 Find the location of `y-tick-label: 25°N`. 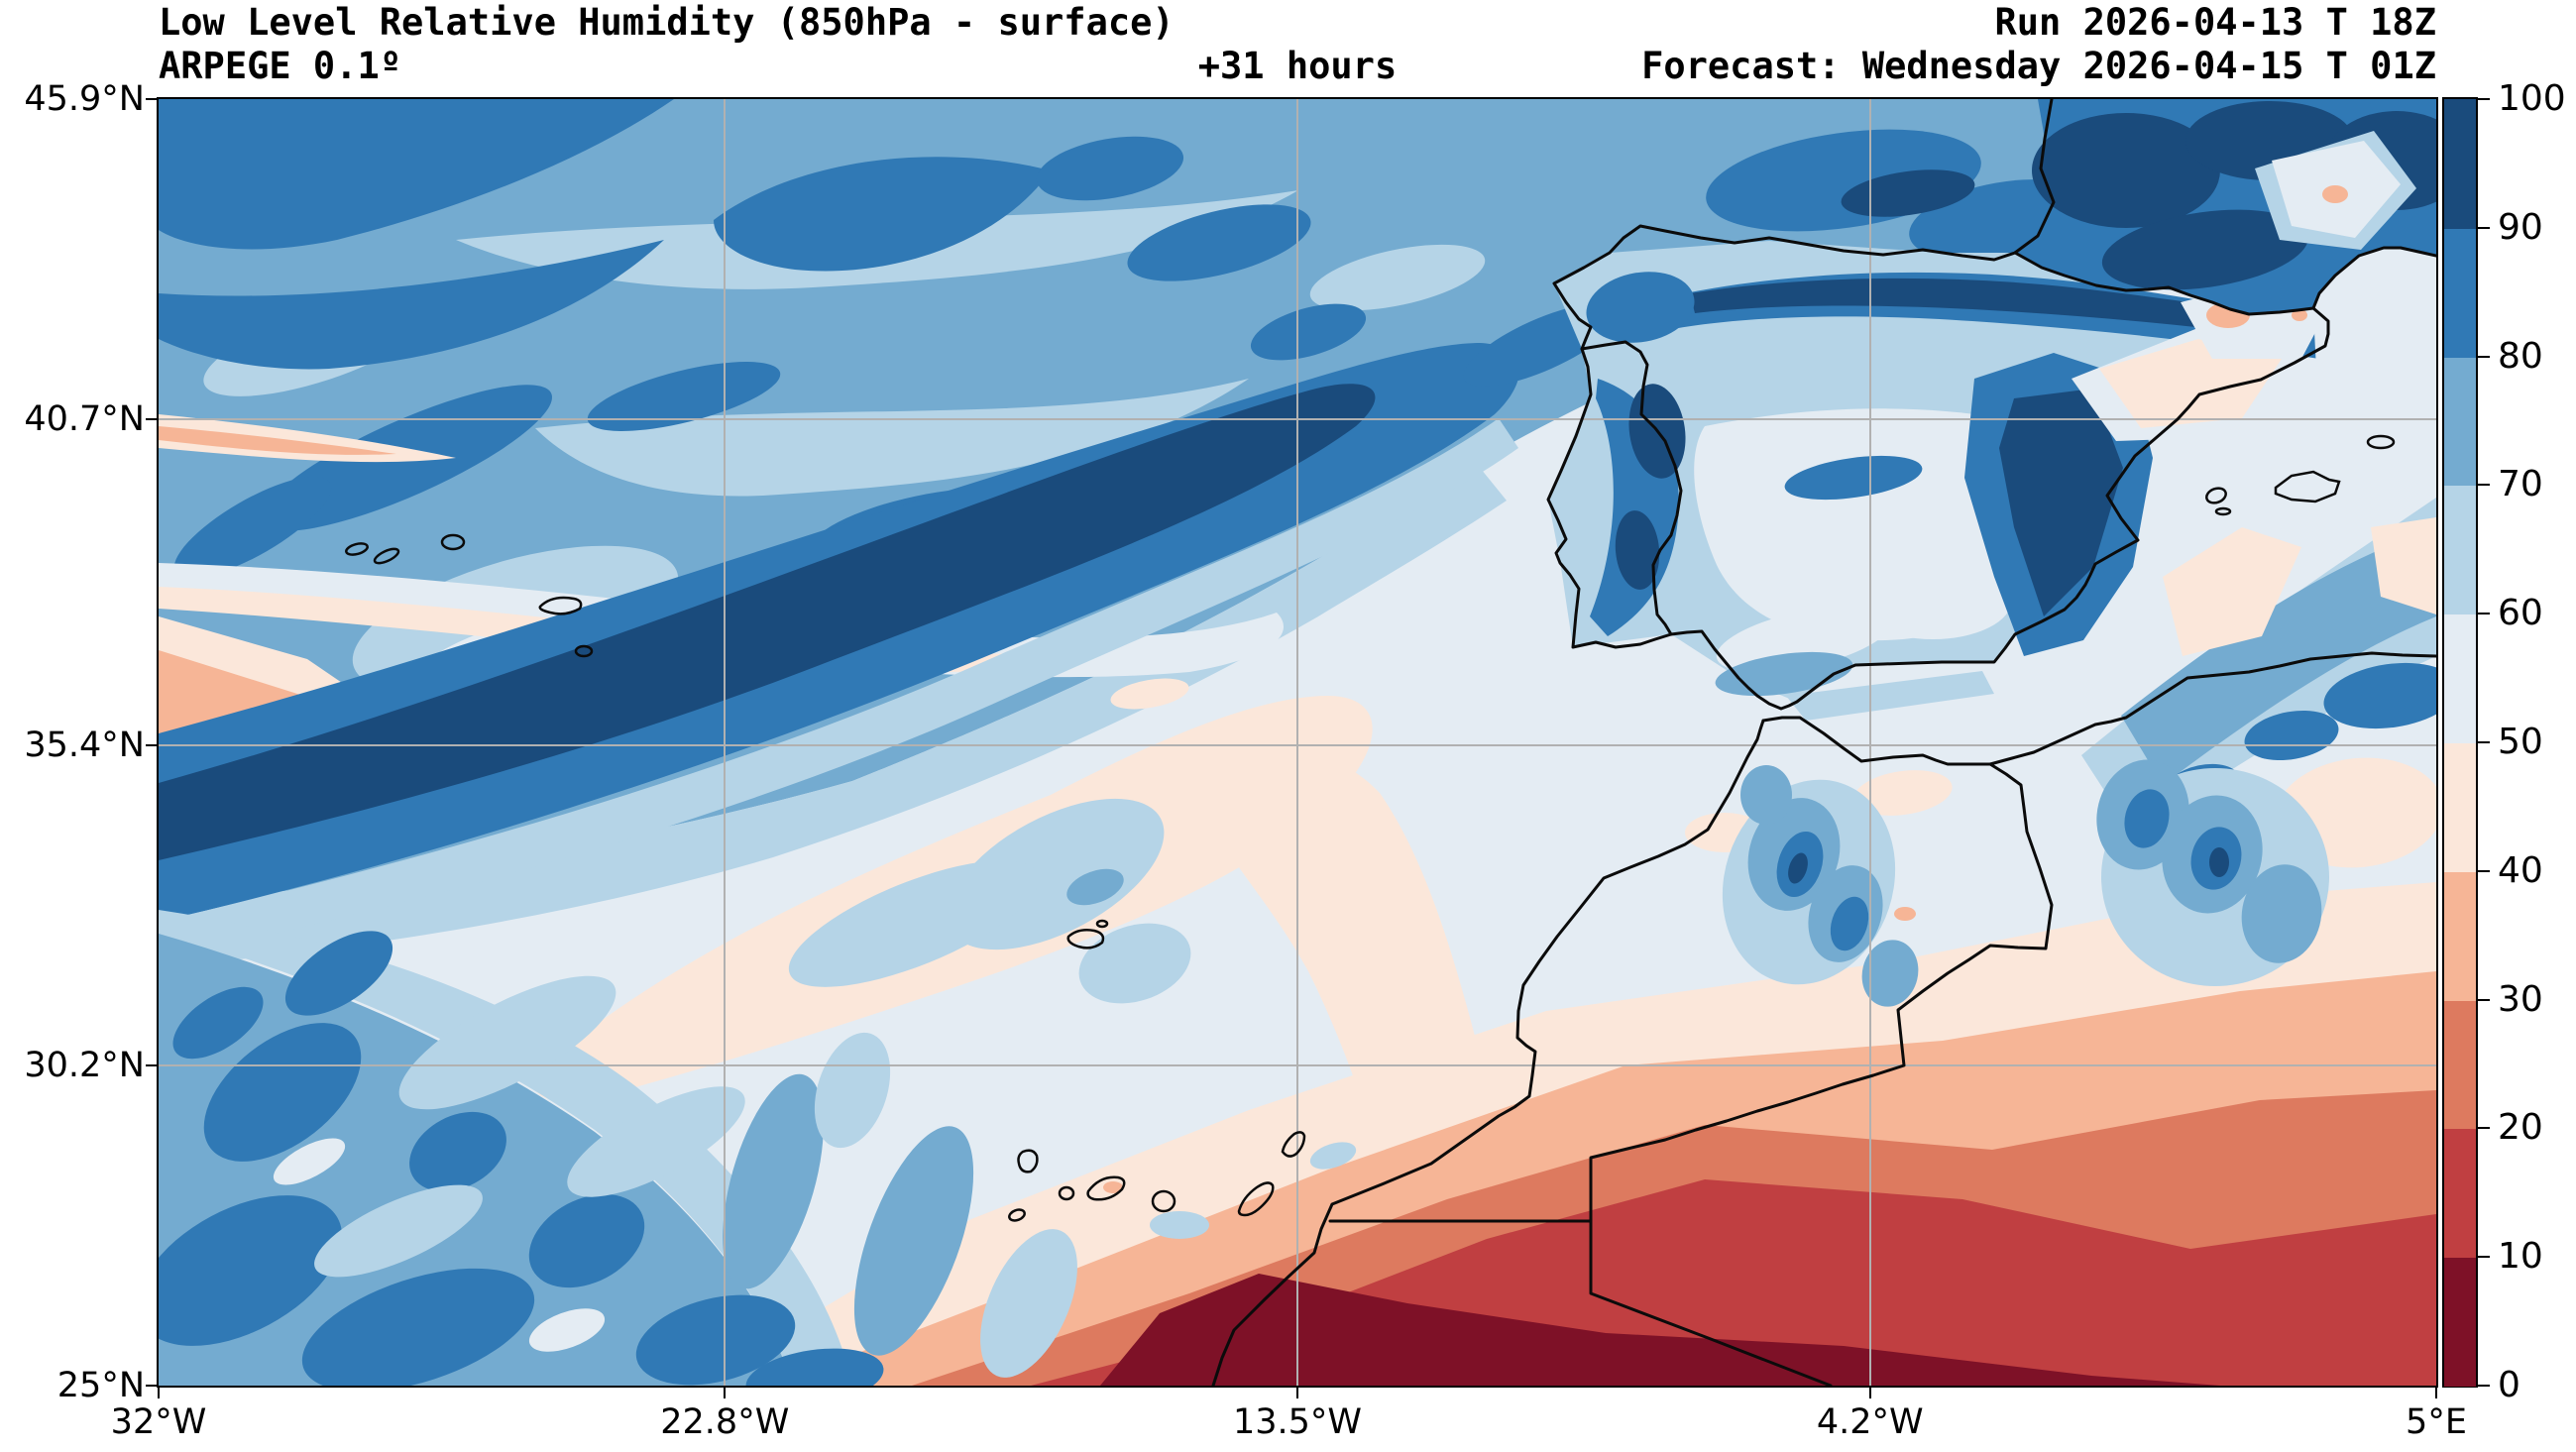

y-tick-label: 25°N is located at coordinates (100, 1385).